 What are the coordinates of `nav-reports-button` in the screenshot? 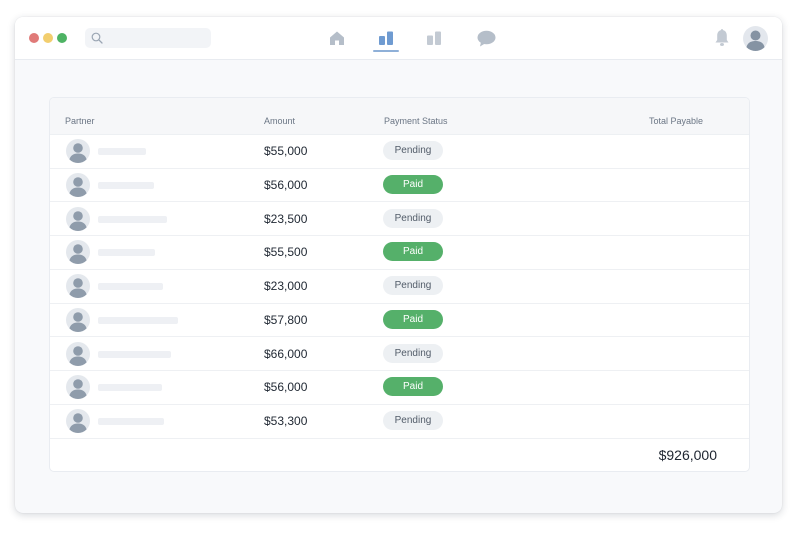 It's located at (434, 38).